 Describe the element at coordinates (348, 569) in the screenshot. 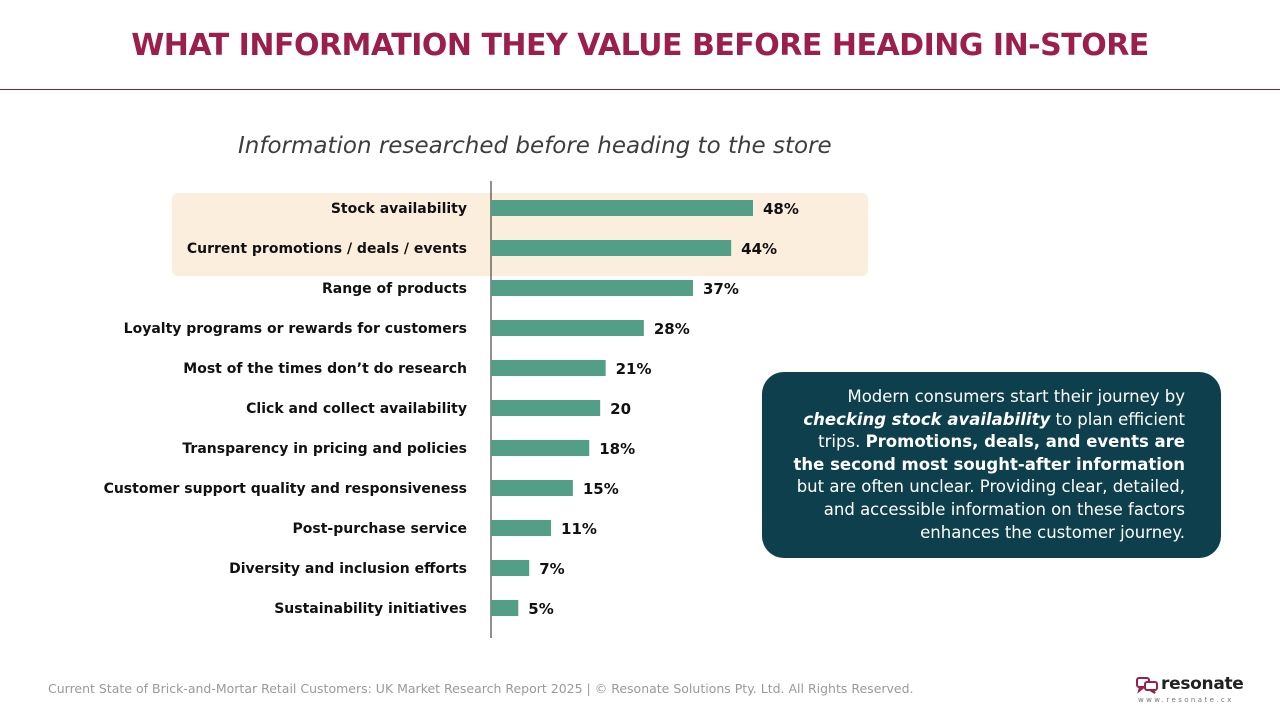

I see `category-label: Diversity and inclusion efforts` at that location.